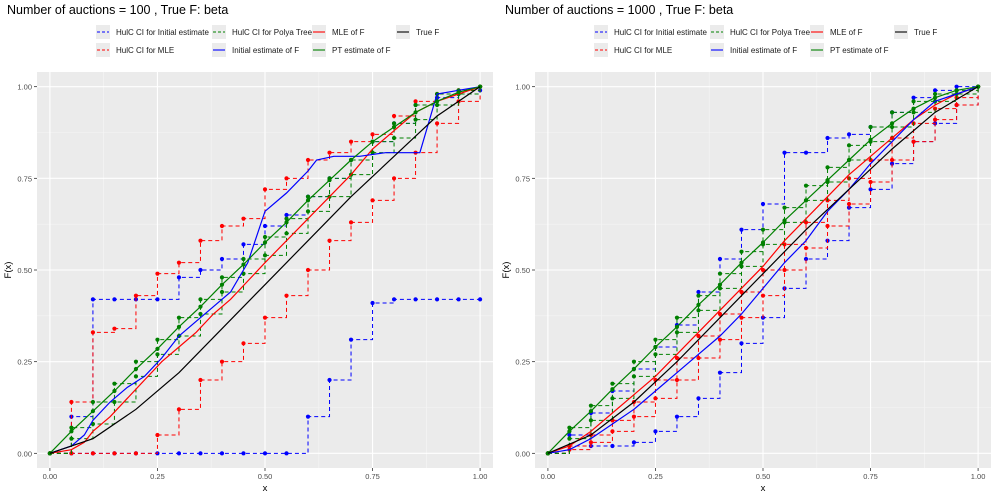 The width and height of the screenshot is (996, 498). I want to click on x-tick-label: 0.75, so click(870, 476).